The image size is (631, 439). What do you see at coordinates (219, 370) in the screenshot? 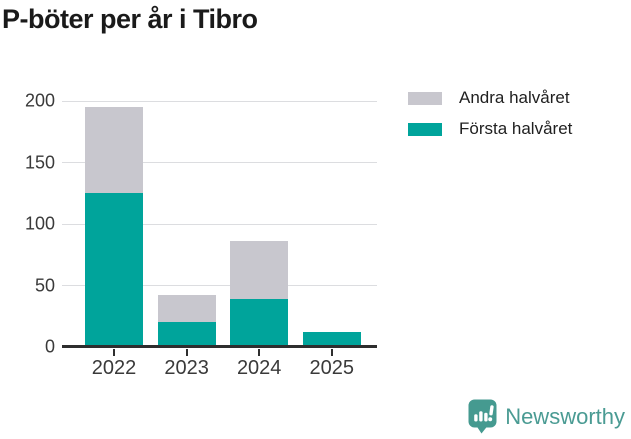
I see `x-axis-labels: 2022 2023 2024 2025` at bounding box center [219, 370].